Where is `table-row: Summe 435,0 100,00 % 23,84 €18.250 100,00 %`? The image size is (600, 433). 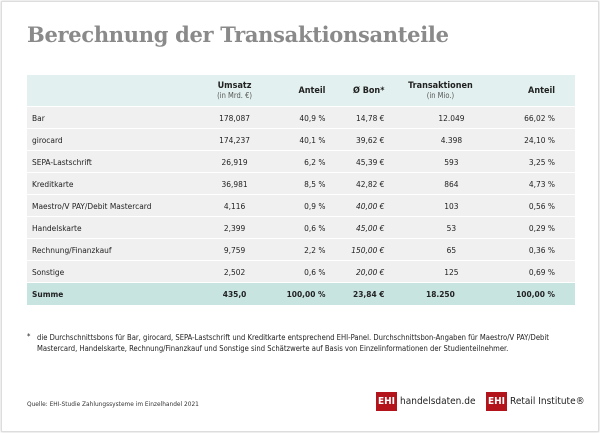 table-row: Summe 435,0 100,00 % 23,84 €18.250 100,00 % is located at coordinates (301, 293).